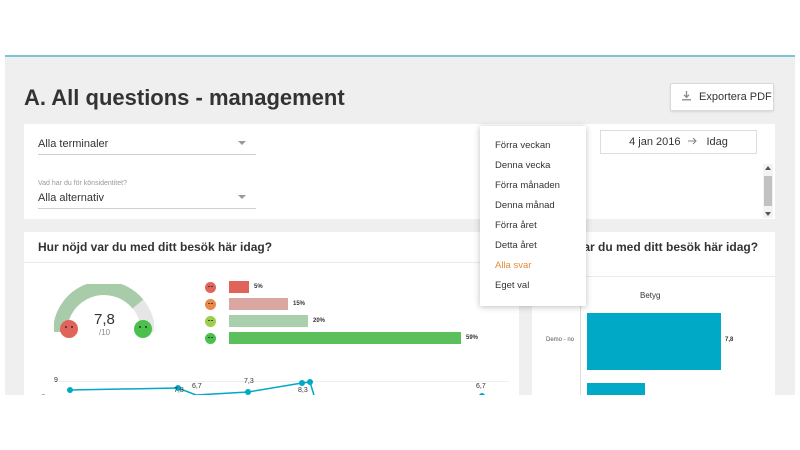 The image size is (800, 450). Describe the element at coordinates (768, 168) in the screenshot. I see `scroll-up-icon` at that location.